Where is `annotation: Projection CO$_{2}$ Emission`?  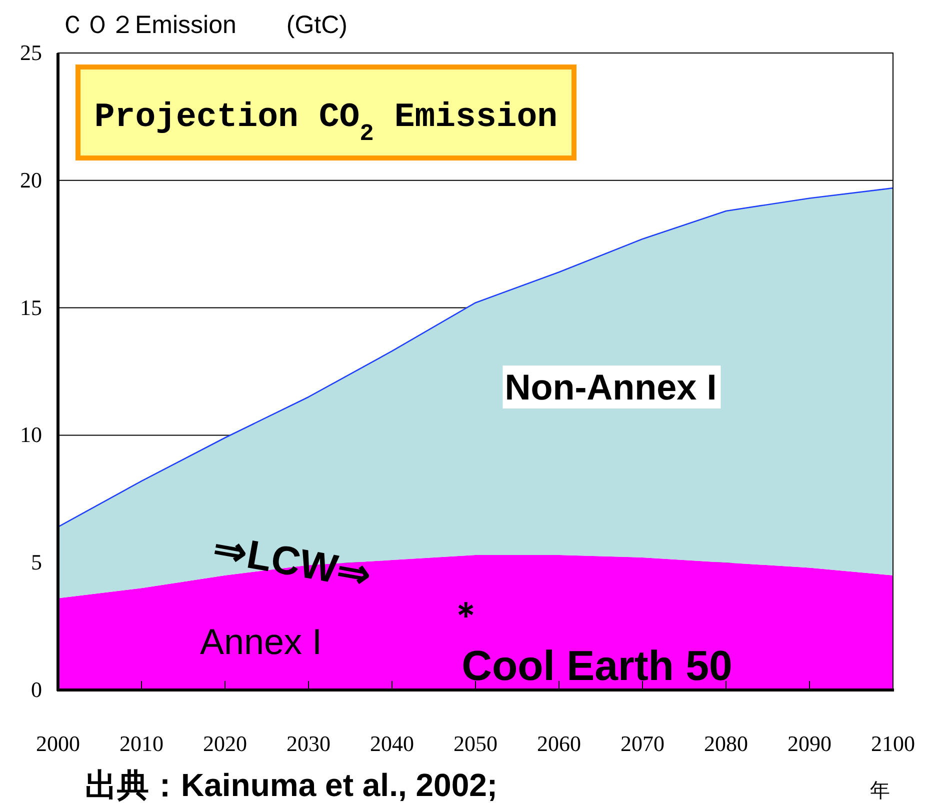
annotation: Projection CO$_{2}$ Emission is located at coordinates (326, 123).